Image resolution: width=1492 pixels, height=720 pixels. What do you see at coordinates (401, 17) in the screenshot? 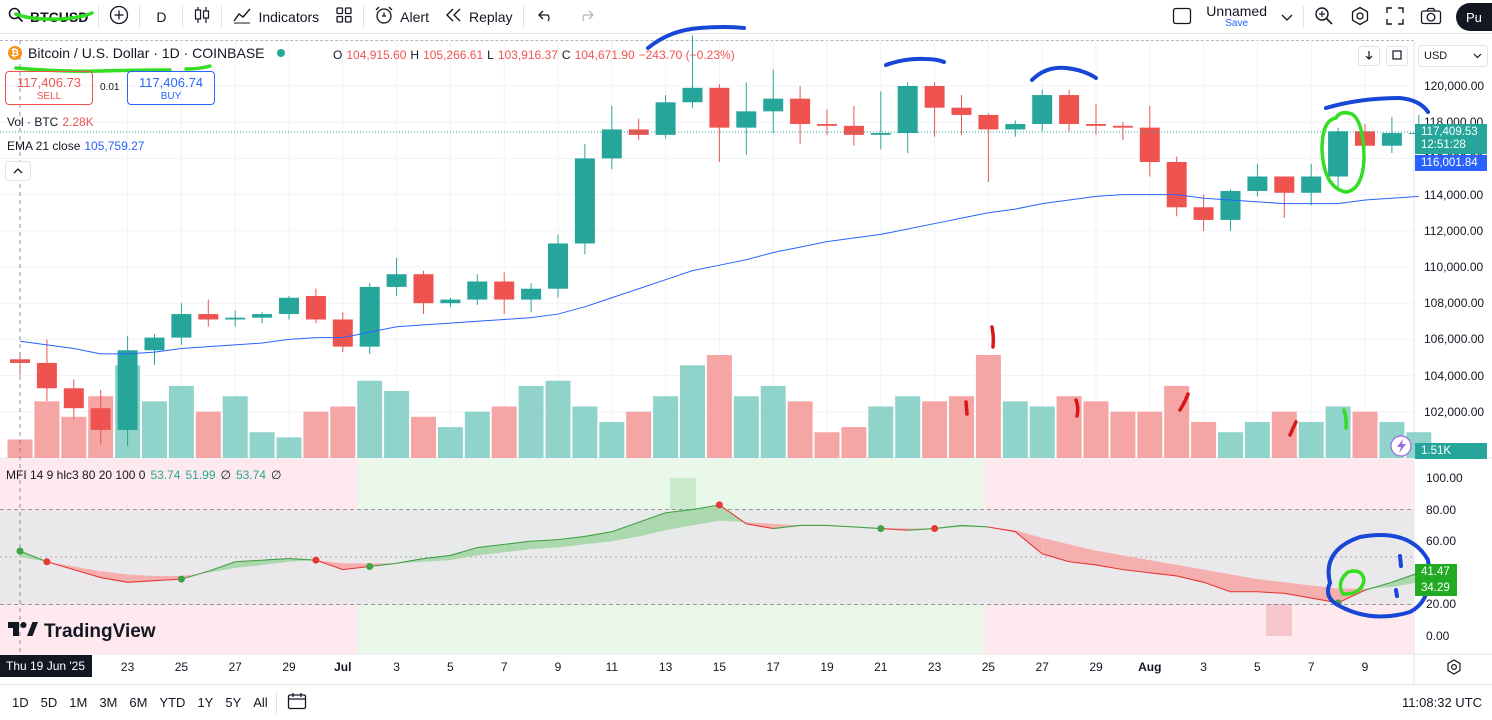
I see `alert-button: Alert` at bounding box center [401, 17].